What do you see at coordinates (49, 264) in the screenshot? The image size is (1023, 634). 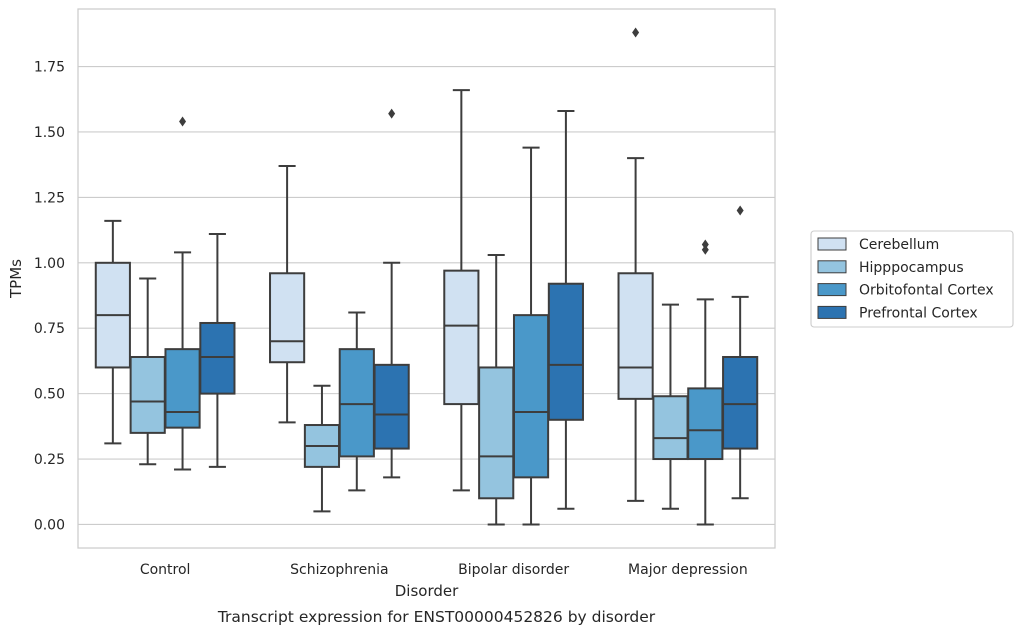 I see `y-tick-label: 1.00` at bounding box center [49, 264].